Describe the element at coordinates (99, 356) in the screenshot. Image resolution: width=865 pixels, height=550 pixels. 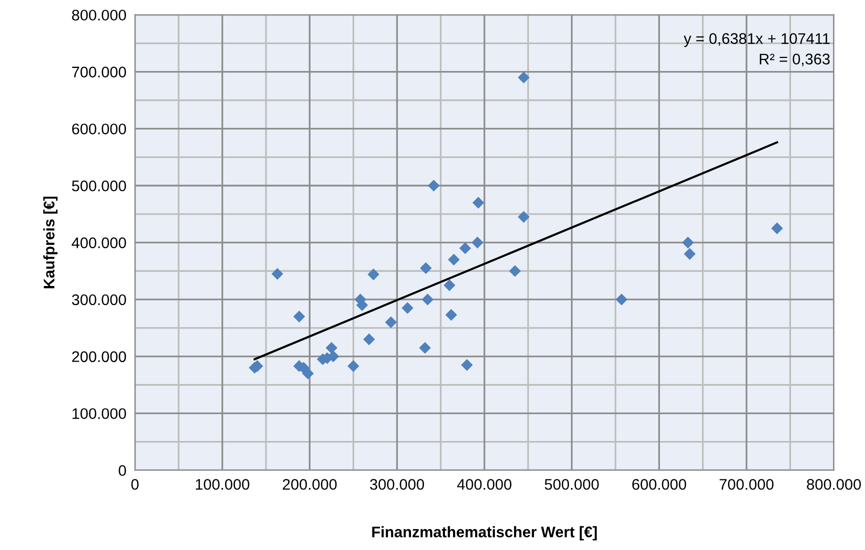
I see `y-tick-label: 200.000` at that location.